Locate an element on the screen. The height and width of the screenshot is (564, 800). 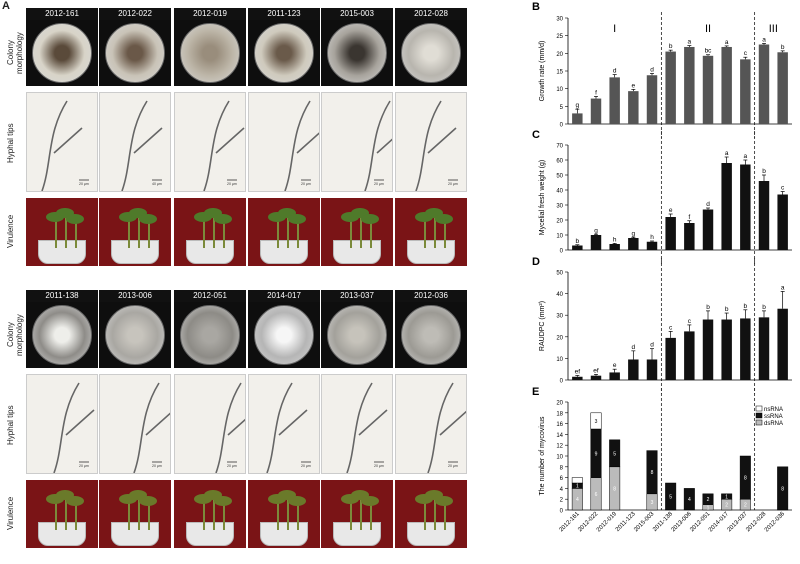
segment-label: 2 is located at coordinates (708, 500).